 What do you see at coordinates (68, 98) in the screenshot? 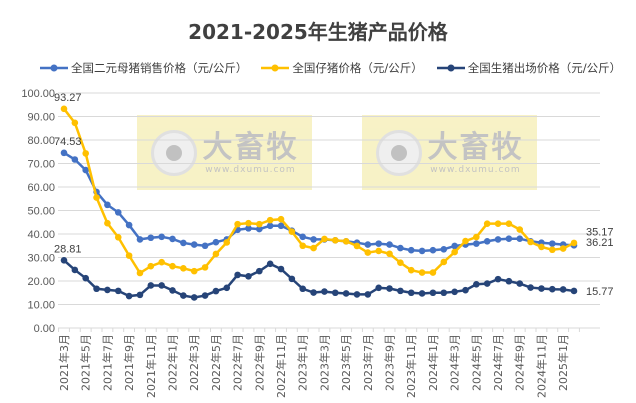
I see `data-label-first: 93.27` at bounding box center [68, 98].